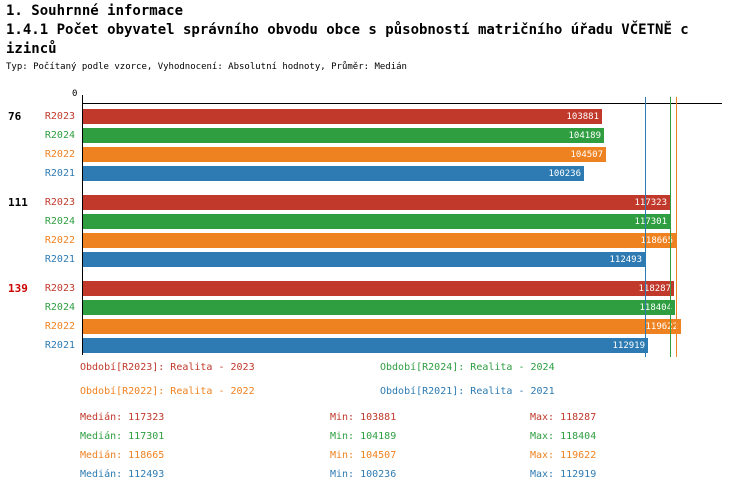 This screenshot has height=498, width=750. What do you see at coordinates (677, 227) in the screenshot?
I see `median-line-R2022` at bounding box center [677, 227].